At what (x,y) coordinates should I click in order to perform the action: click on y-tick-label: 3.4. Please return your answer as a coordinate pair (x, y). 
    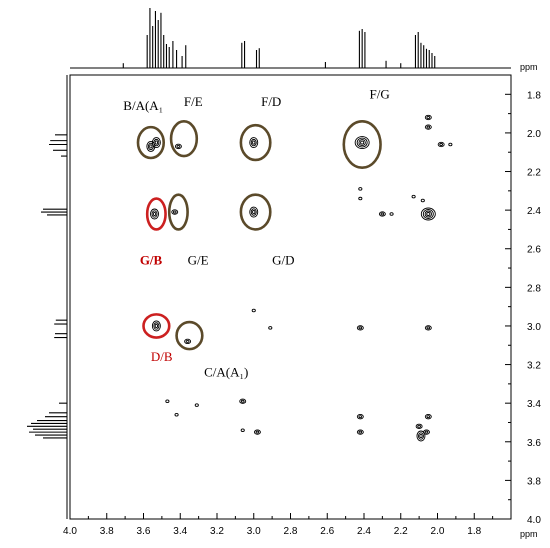
    Looking at the image, I should click on (534, 404).